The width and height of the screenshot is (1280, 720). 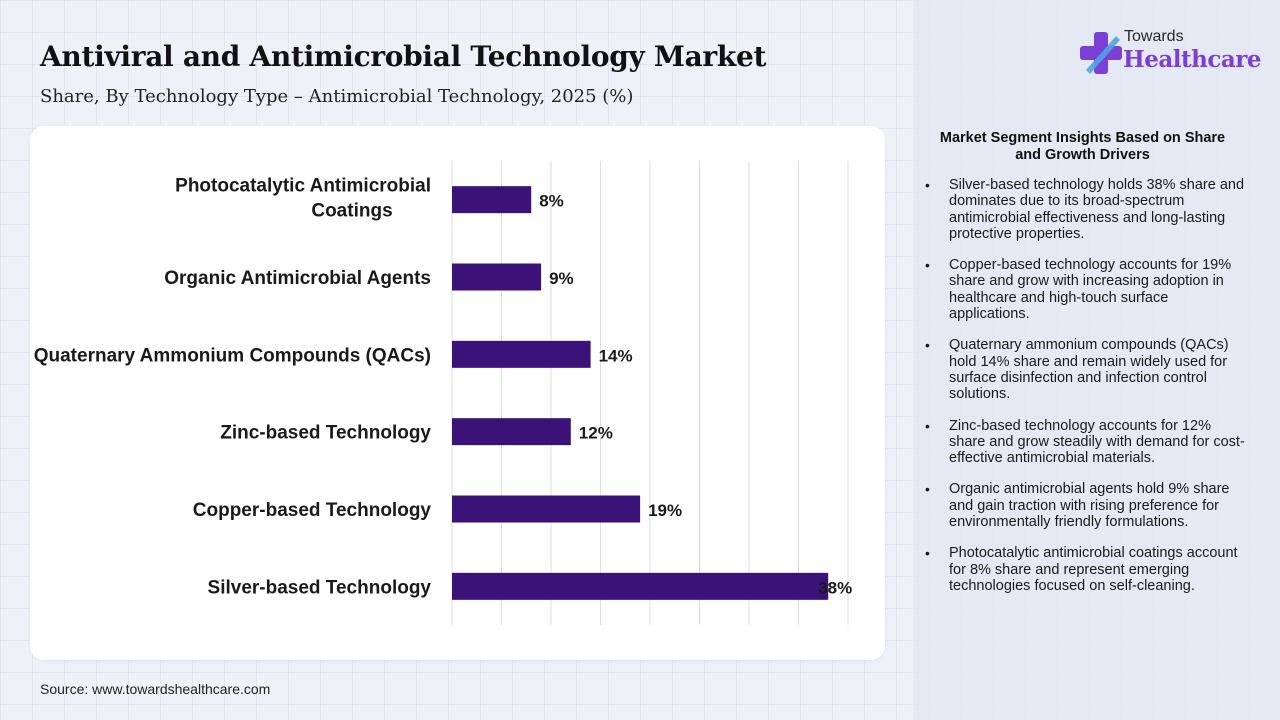 I want to click on medical-cross-icon, so click(x=1101, y=53).